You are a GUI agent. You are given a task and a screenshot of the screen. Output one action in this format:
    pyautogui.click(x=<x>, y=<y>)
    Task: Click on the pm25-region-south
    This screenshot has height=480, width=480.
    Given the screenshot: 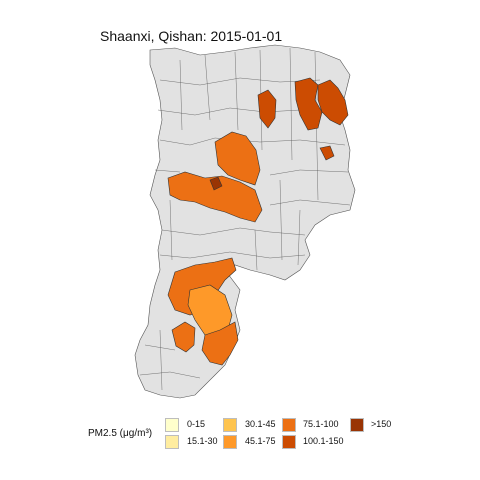 What is the action you would take?
    pyautogui.click(x=203, y=311)
    